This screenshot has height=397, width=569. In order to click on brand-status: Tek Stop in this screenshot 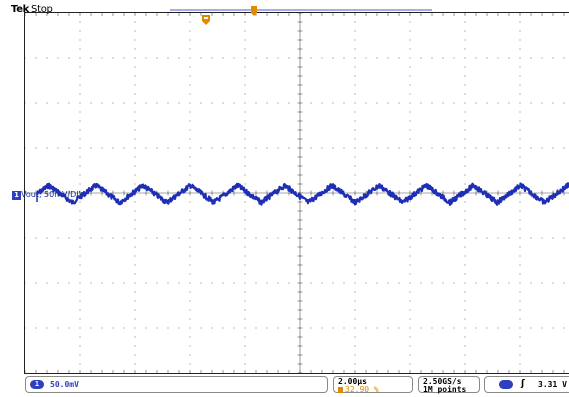, I will do `click(32, 9)`.